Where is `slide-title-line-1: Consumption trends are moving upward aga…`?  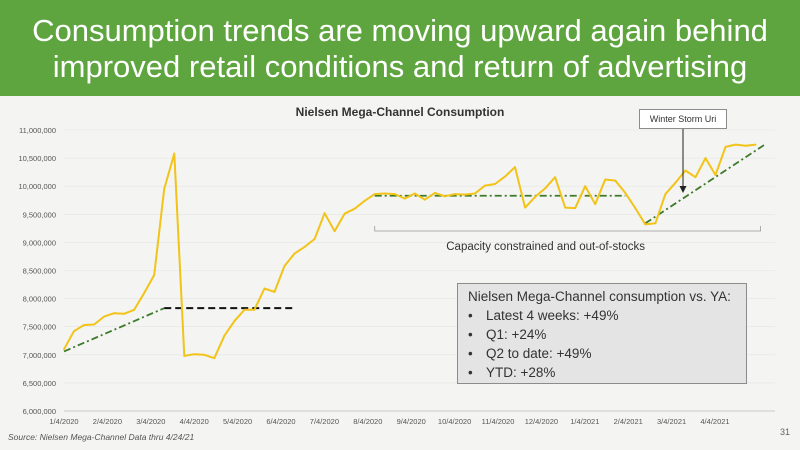 slide-title-line-1: Consumption trends are moving upward aga… is located at coordinates (400, 30).